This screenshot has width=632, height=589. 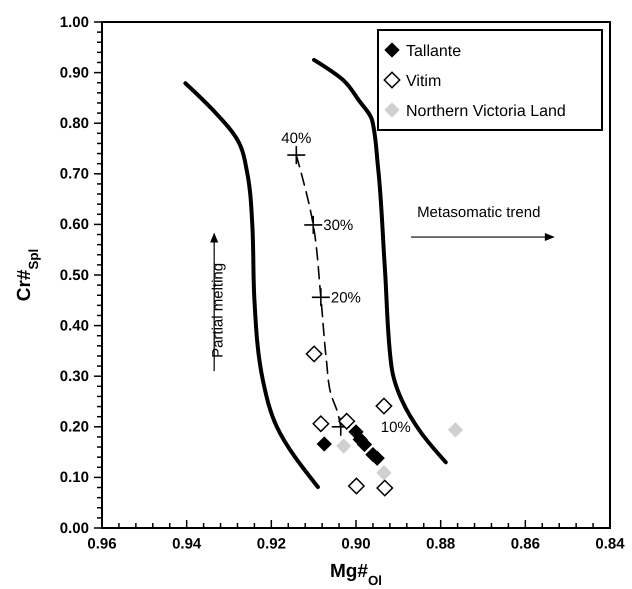 I want to click on annotation: Metasomatic trend, so click(x=478, y=212).